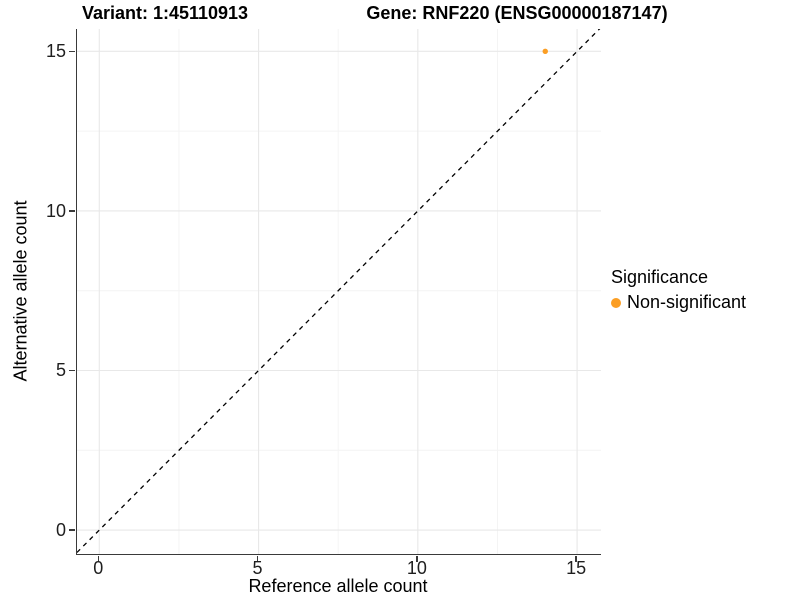  Describe the element at coordinates (517, 13) in the screenshot. I see `plot-title-gene: Gene: RNF220 (ENSG00000187147)` at that location.